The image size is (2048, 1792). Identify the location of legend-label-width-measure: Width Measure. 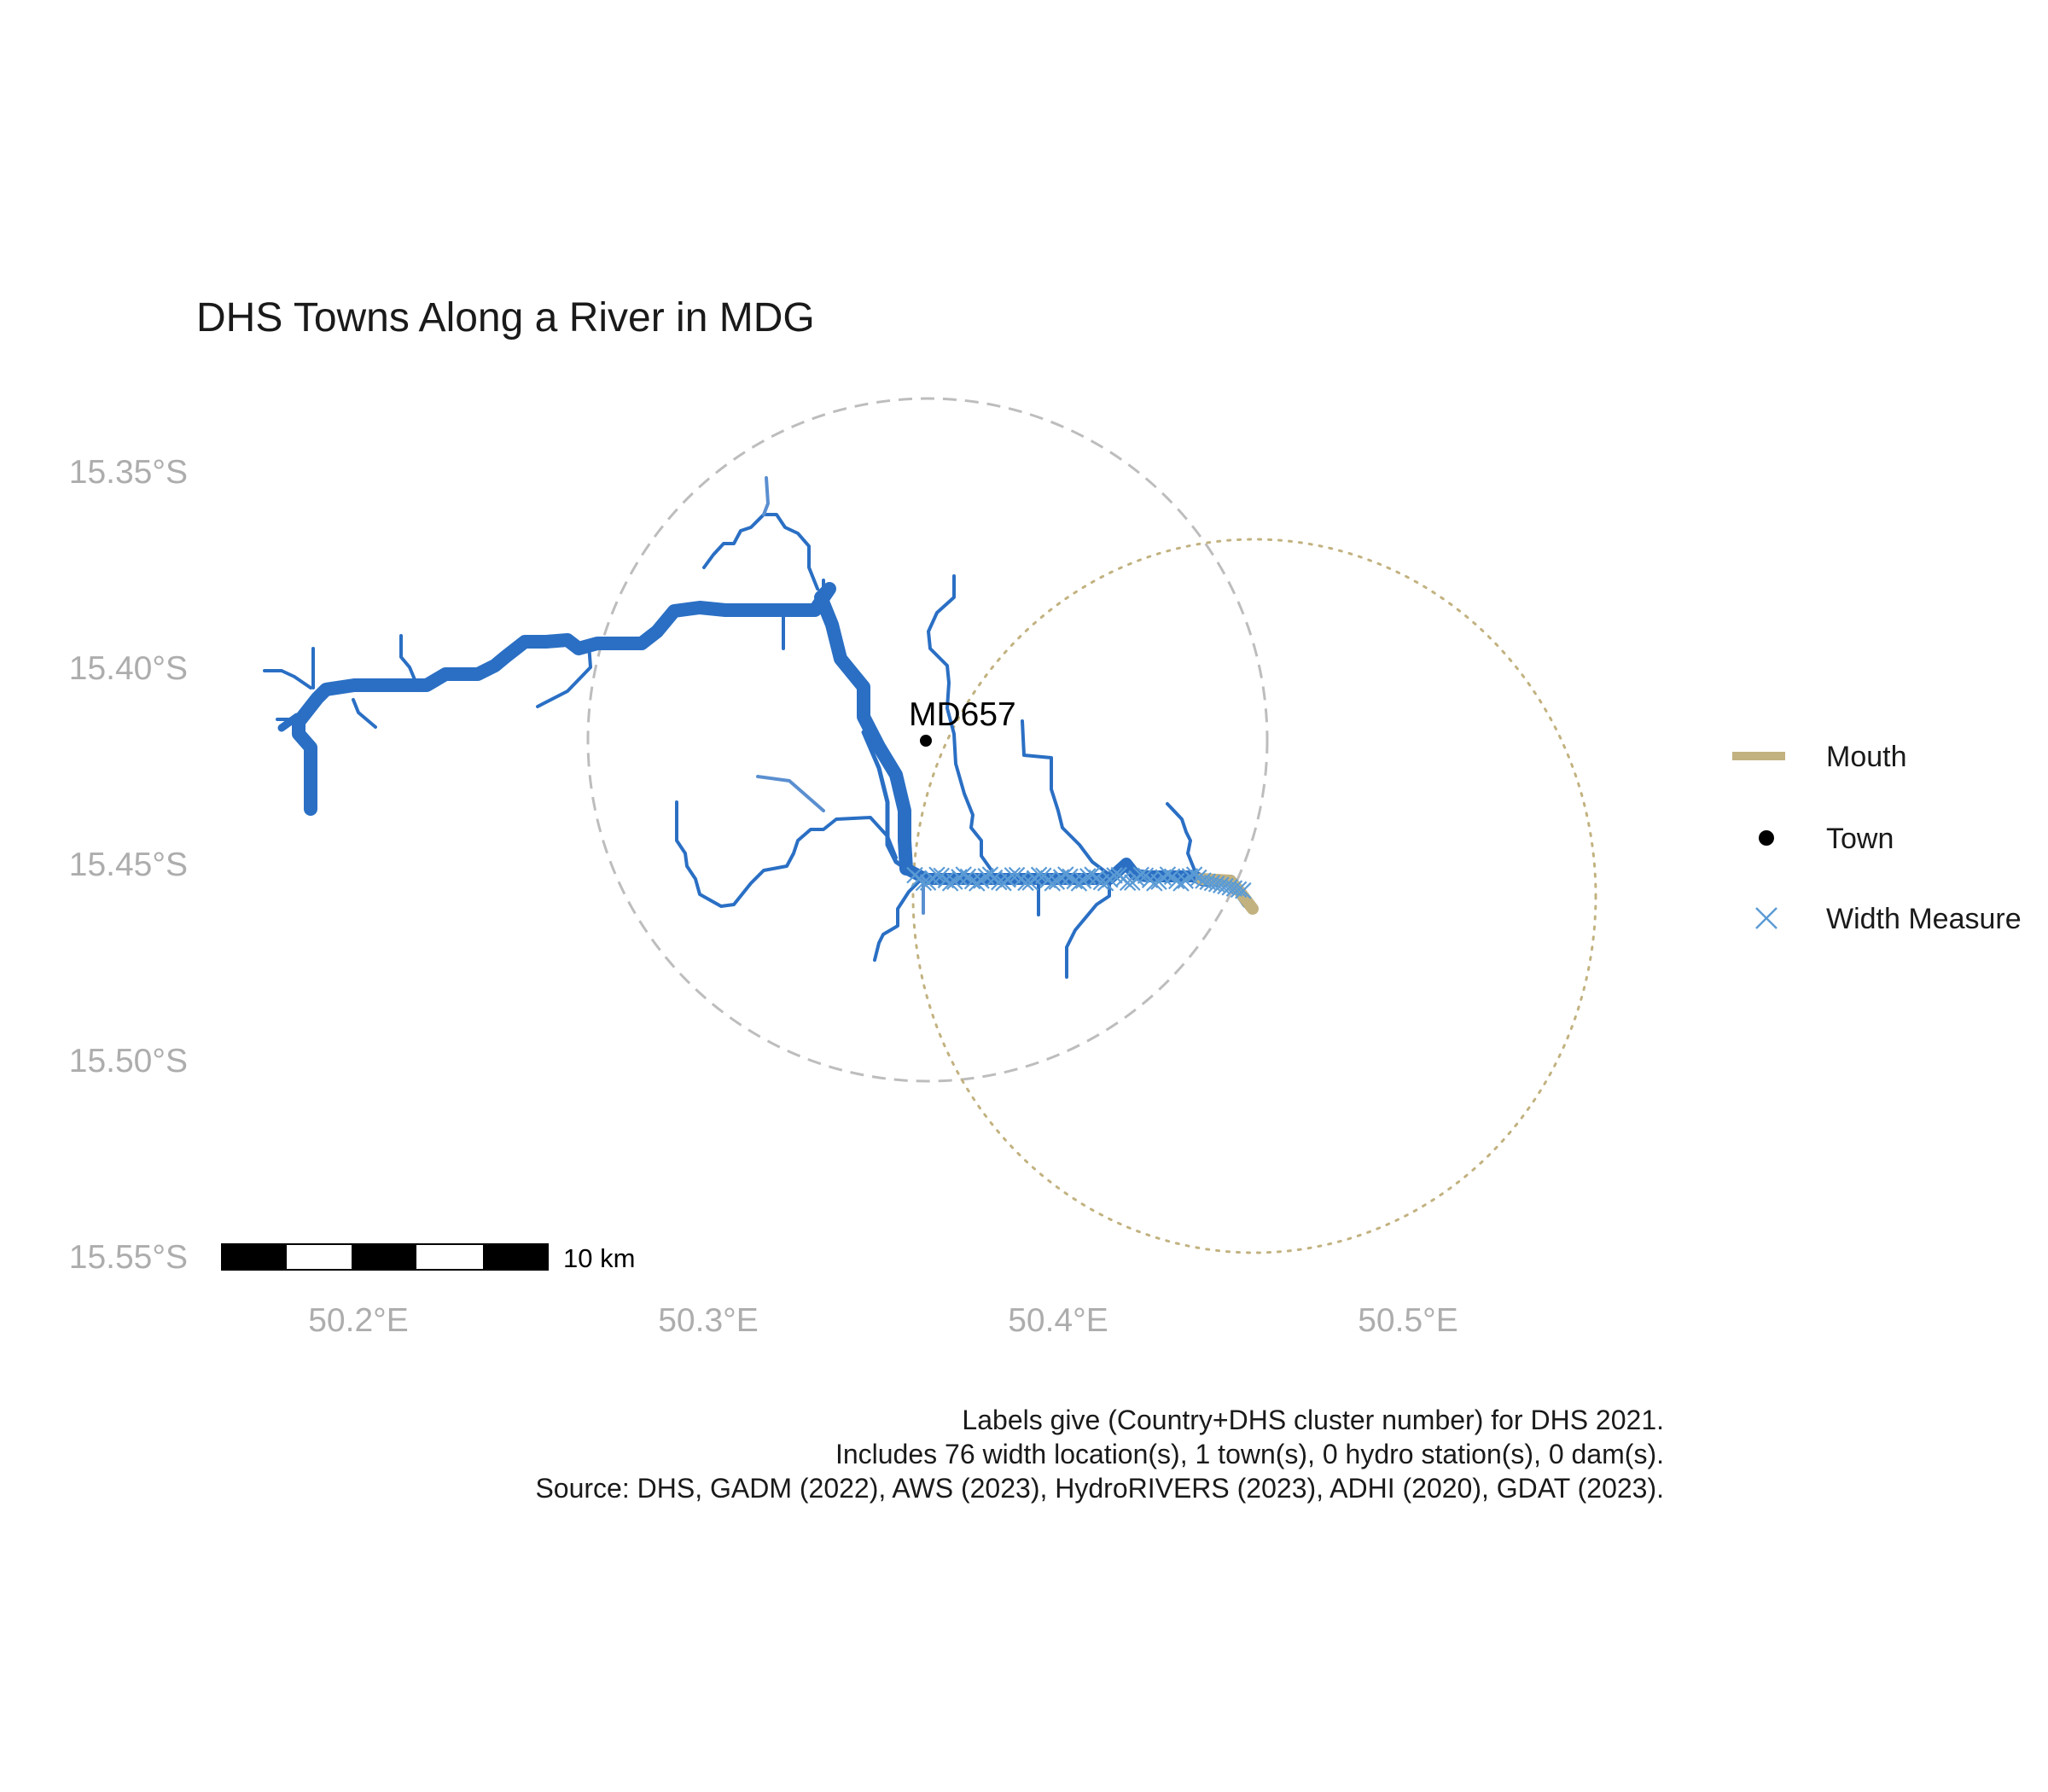
(1924, 919).